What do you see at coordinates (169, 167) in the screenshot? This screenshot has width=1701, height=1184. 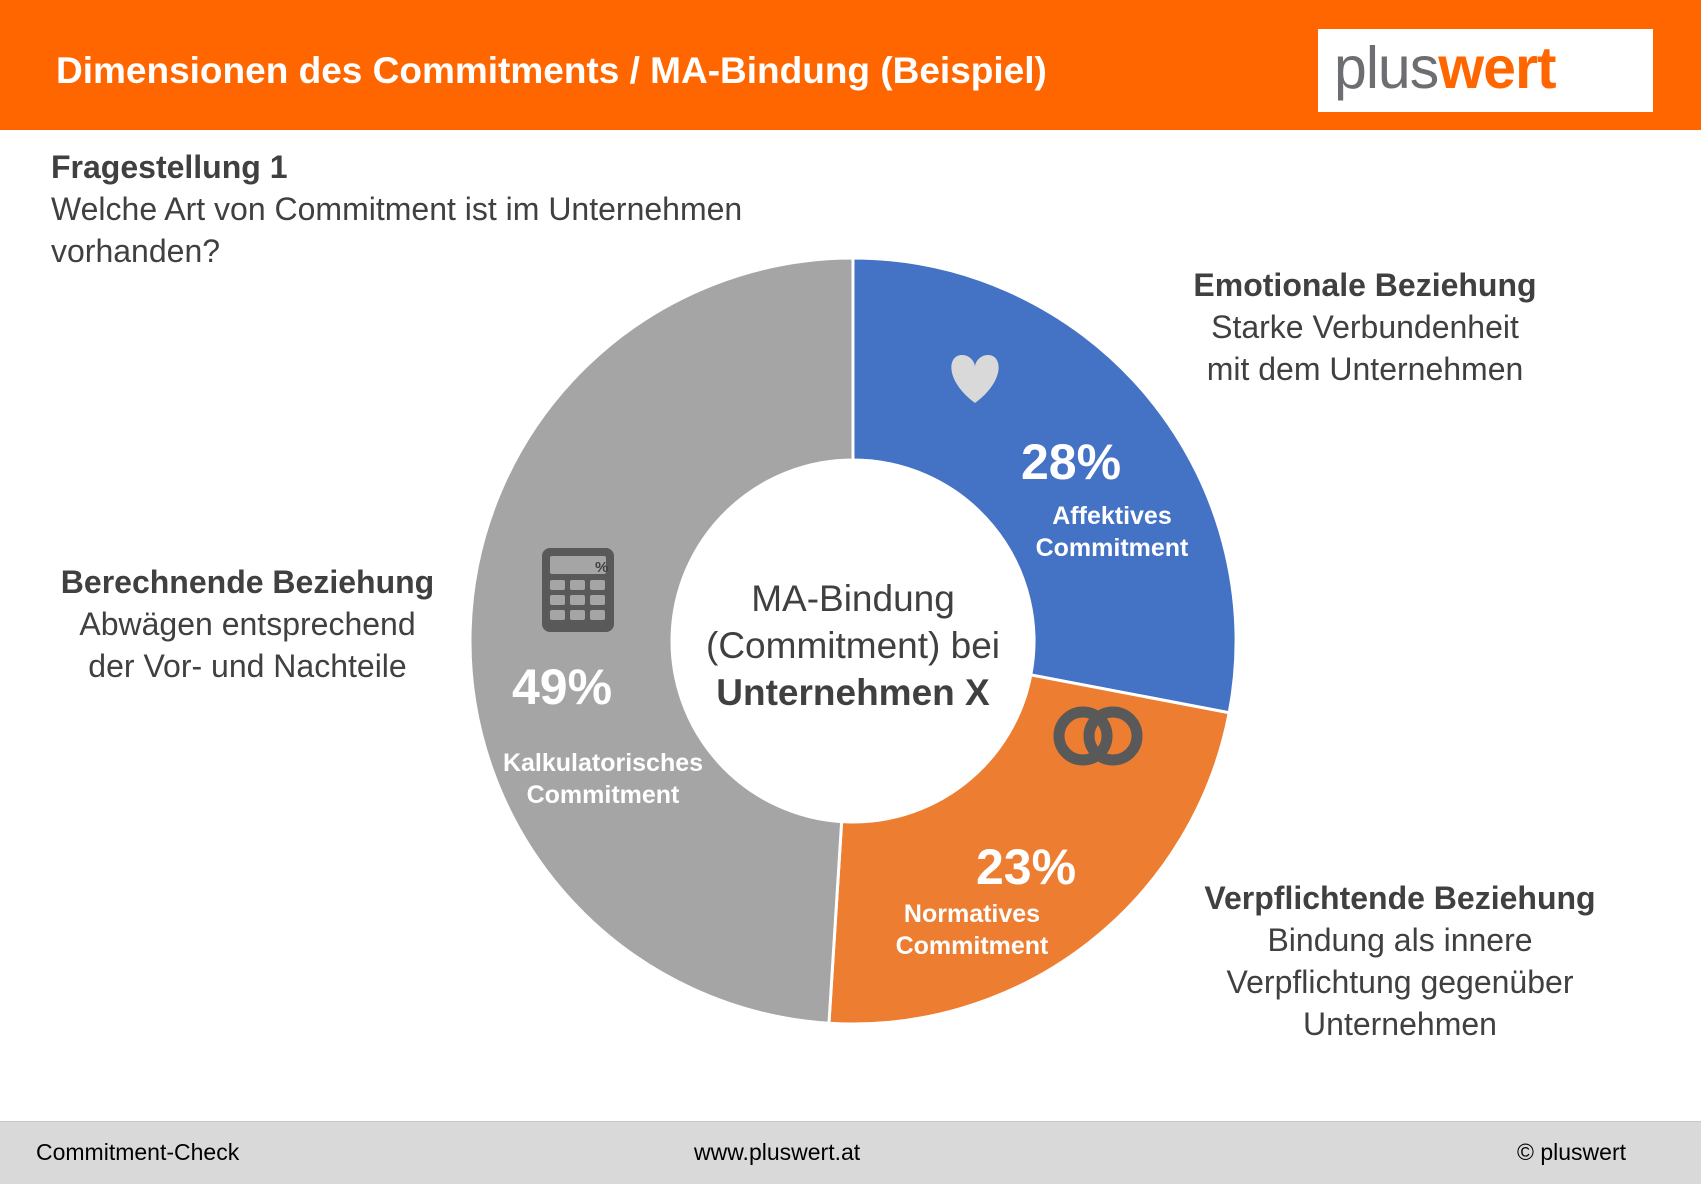 I see `question-title: Fragestellung 1` at bounding box center [169, 167].